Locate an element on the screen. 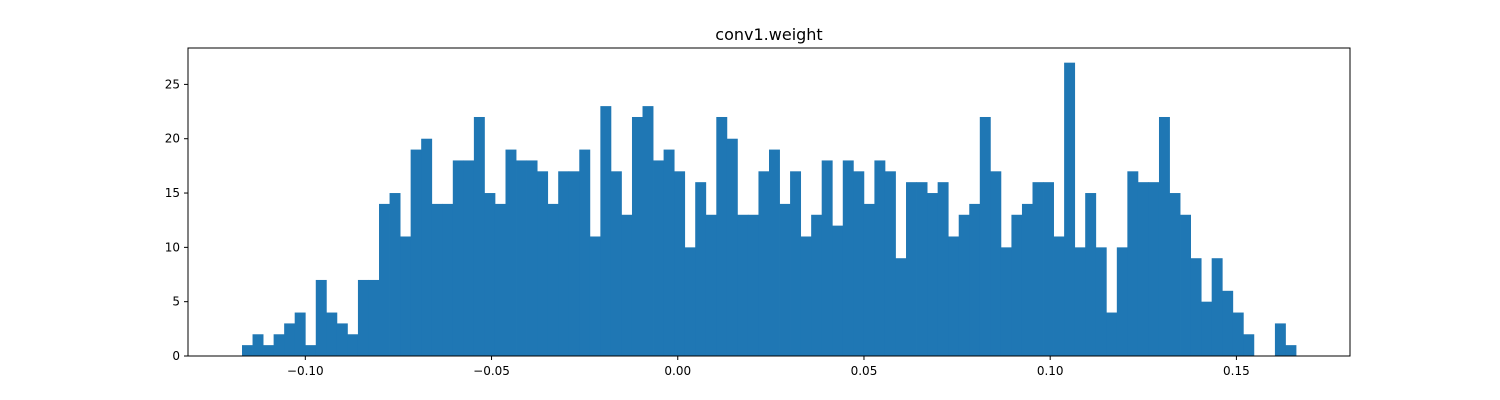  y-tick-label: 15 is located at coordinates (172, 193).